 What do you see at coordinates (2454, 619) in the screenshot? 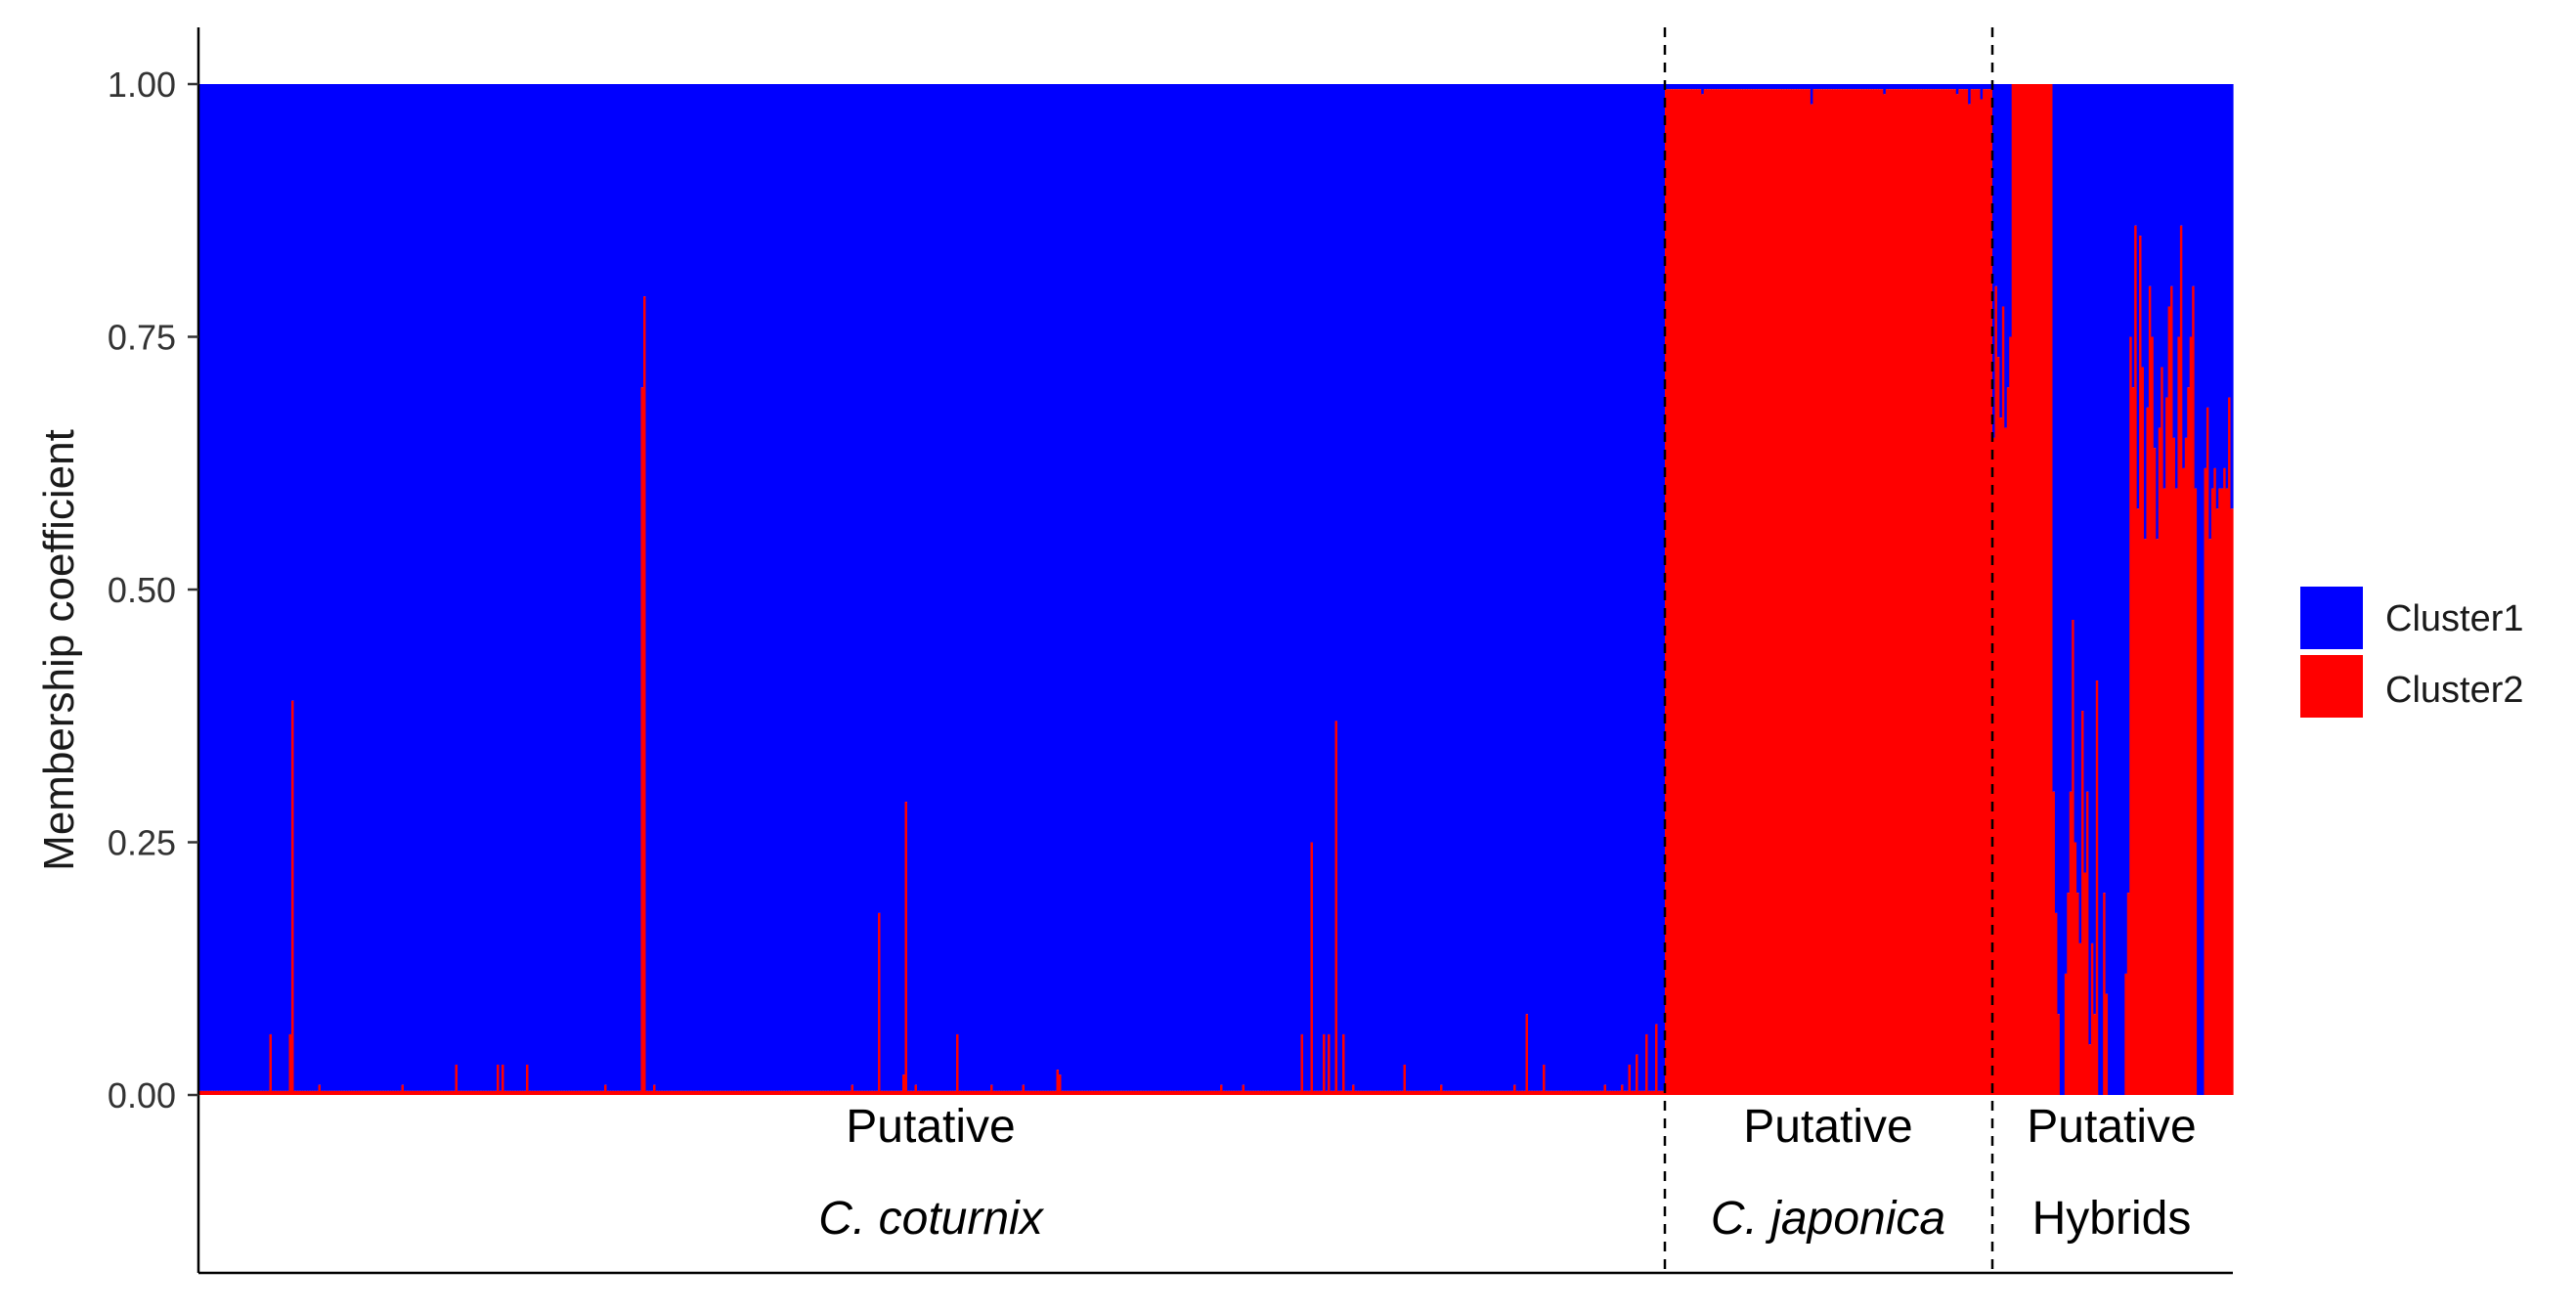
I see `legend-label-cluster1: Cluster1` at bounding box center [2454, 619].